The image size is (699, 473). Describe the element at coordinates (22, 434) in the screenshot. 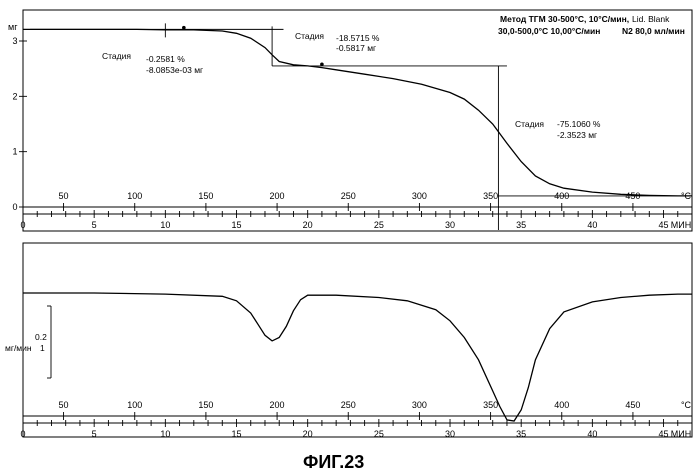

I see `dtg-time-tick-label: 0` at that location.